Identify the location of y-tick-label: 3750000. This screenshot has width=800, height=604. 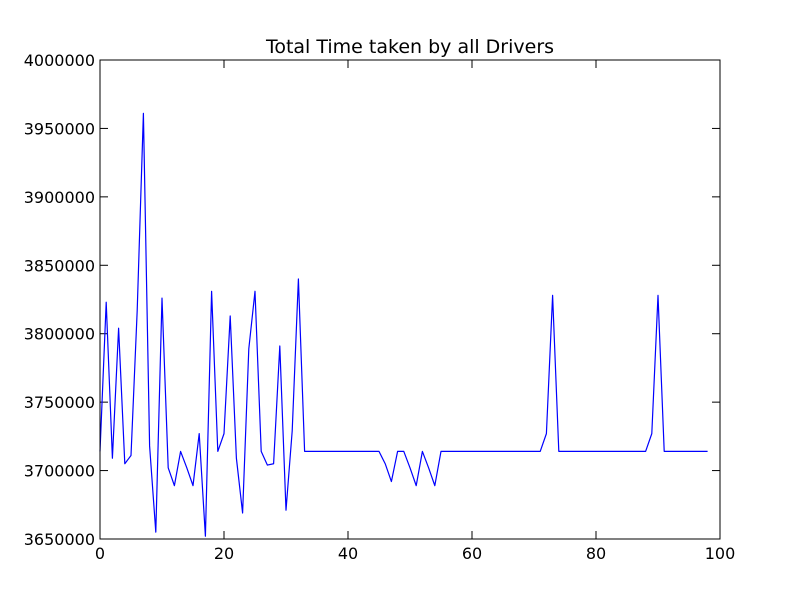
(59, 402).